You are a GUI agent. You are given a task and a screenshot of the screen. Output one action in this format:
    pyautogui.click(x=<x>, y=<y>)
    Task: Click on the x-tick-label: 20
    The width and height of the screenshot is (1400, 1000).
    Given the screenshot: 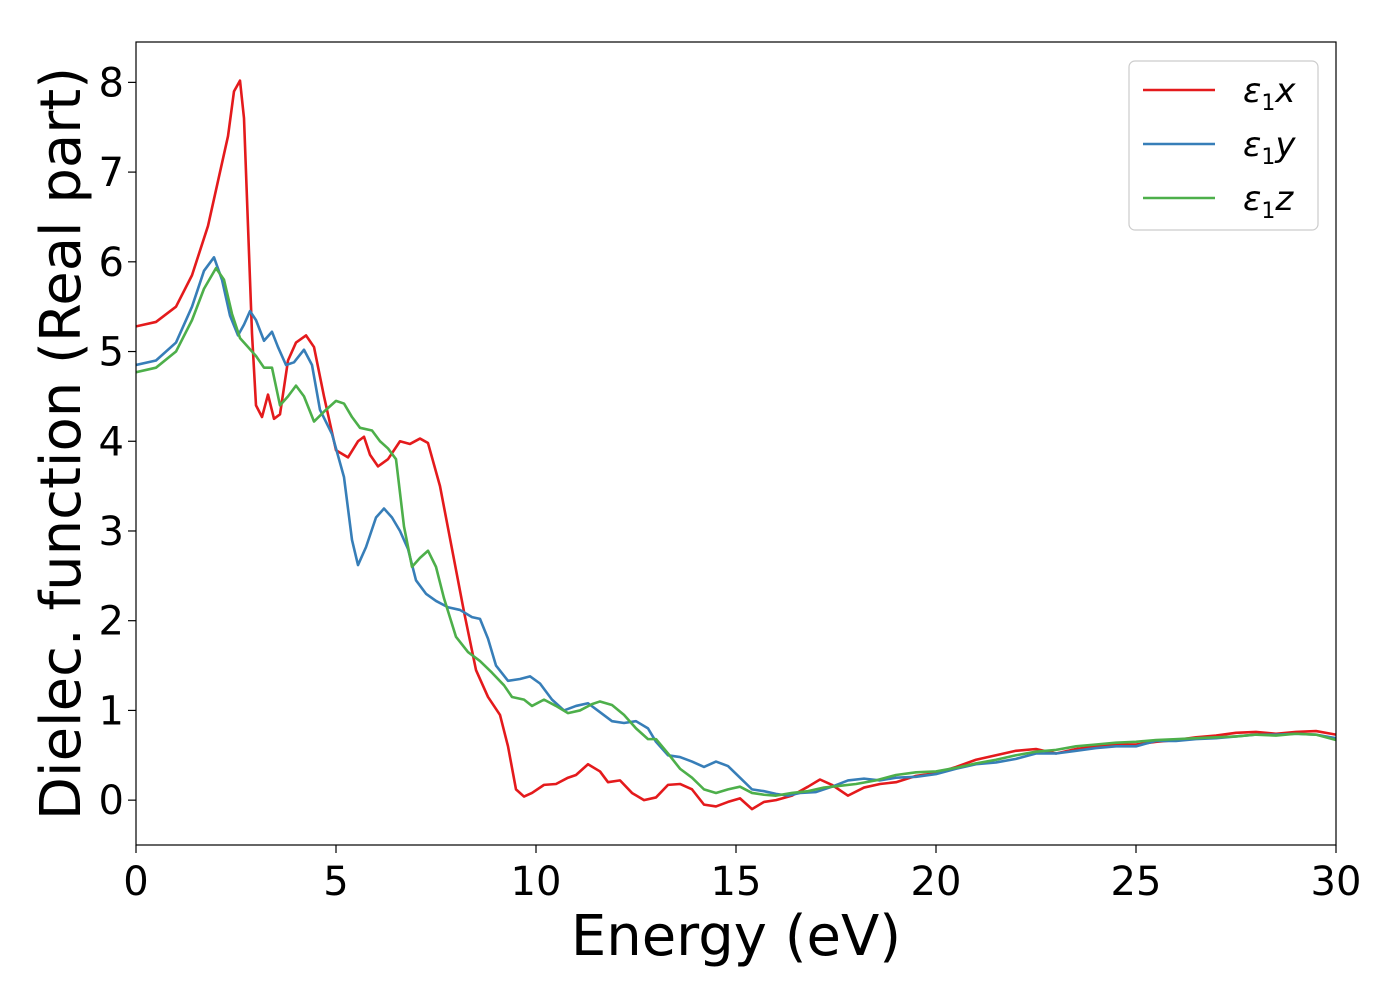 What is the action you would take?
    pyautogui.click(x=936, y=882)
    